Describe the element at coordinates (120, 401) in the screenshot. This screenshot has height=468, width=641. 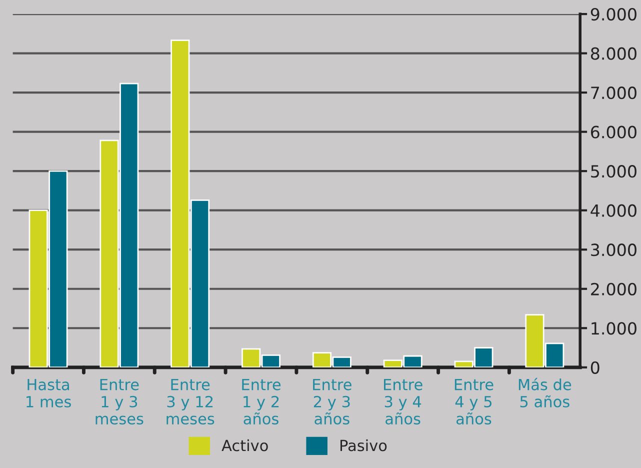
I see `x-tick-label: Entre 1 y 3 meses` at that location.